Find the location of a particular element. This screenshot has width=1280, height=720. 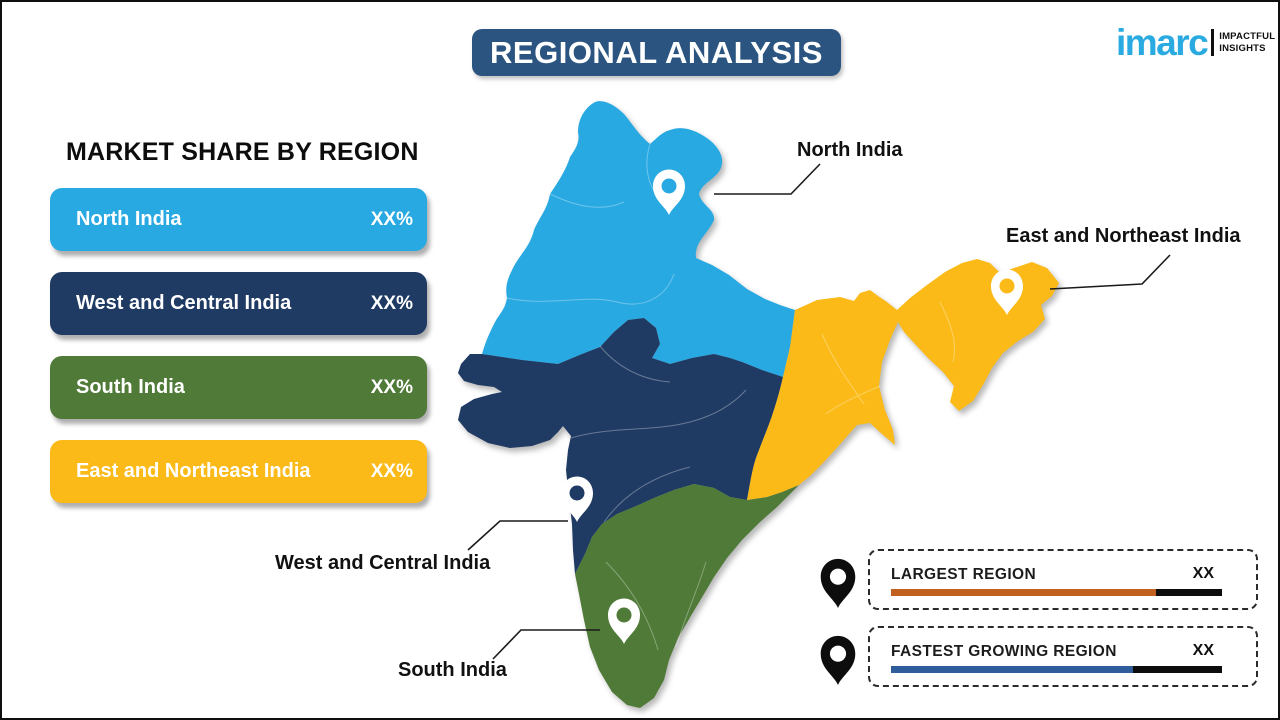

legend-label: South India is located at coordinates (130, 387).